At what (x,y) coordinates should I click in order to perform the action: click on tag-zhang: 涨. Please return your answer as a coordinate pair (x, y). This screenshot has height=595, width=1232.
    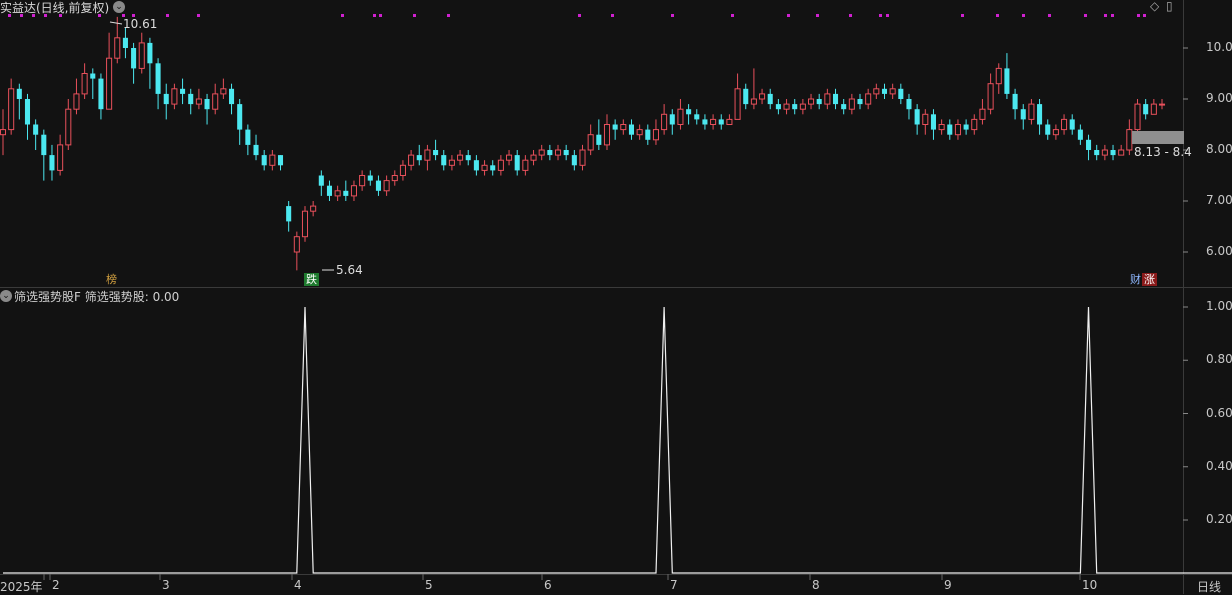
    Looking at the image, I should click on (1149, 279).